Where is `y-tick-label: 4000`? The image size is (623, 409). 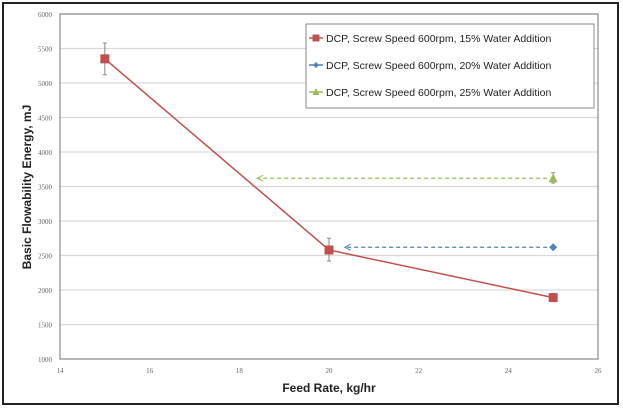 y-tick-label: 4000 is located at coordinates (45, 153).